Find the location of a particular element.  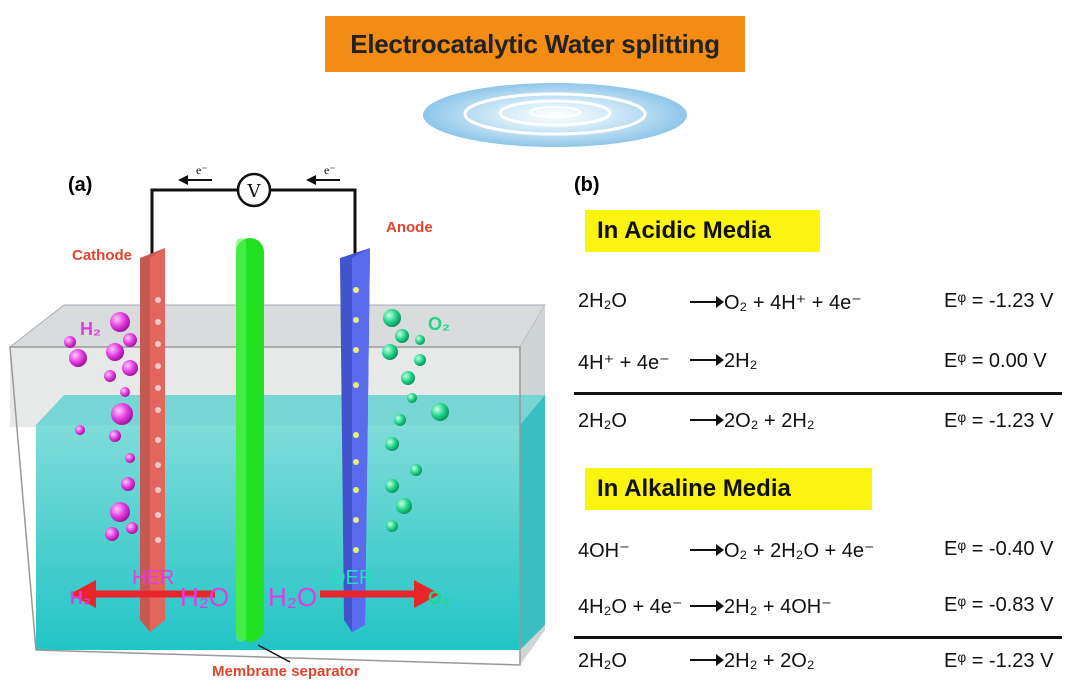

title-banner: Electrocatalytic Water splitting is located at coordinates (535, 44).